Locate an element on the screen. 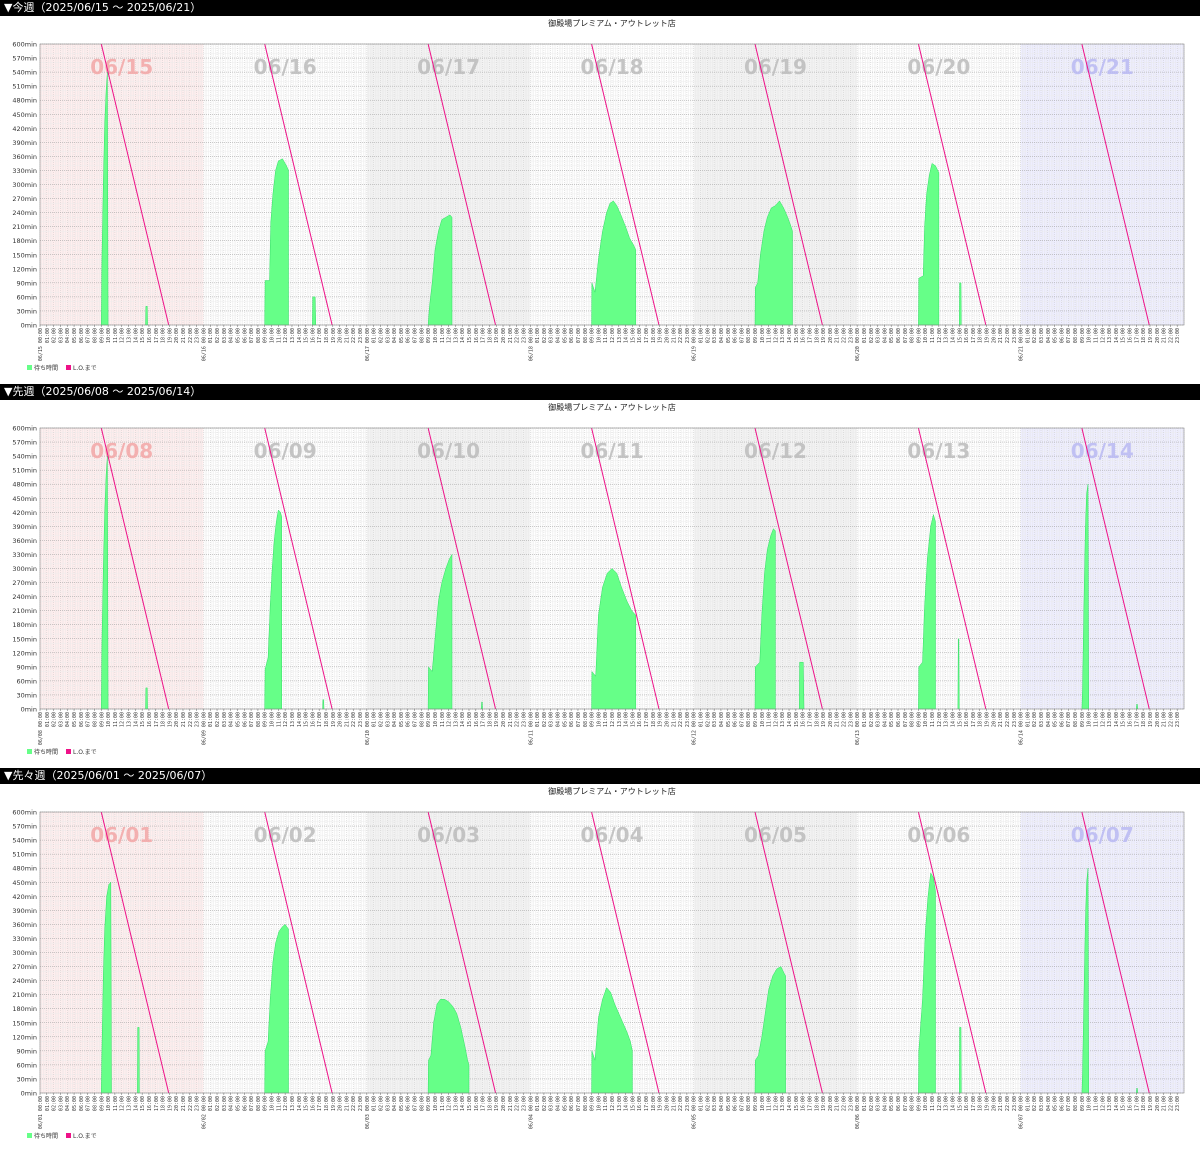 The image size is (1200, 1152). y-tick-label: 210min is located at coordinates (24, 611).